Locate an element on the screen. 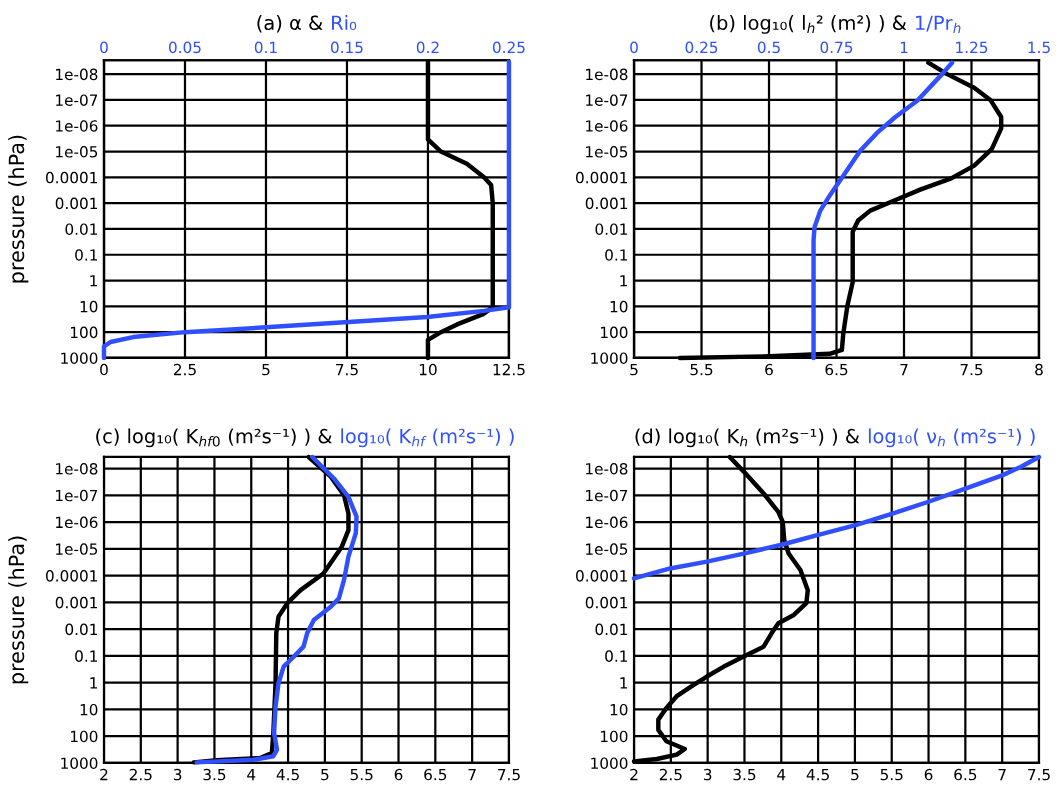  x-tick-label: 12.5 is located at coordinates (509, 369).